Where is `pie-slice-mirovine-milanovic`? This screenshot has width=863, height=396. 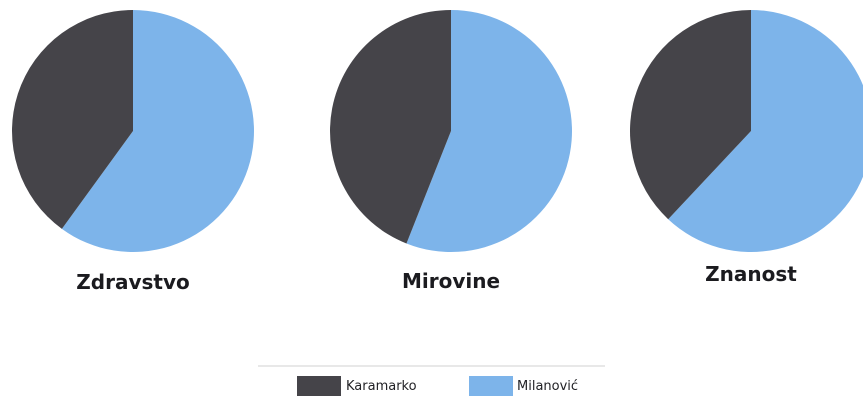
pie-slice-mirovine-milanovic is located at coordinates (489, 131).